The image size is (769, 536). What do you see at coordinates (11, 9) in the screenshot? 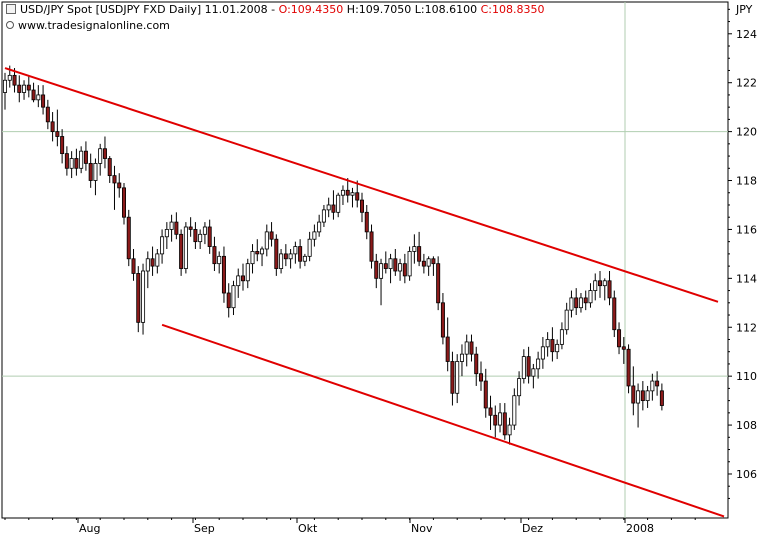
I see `chart-window-icon` at bounding box center [11, 9].